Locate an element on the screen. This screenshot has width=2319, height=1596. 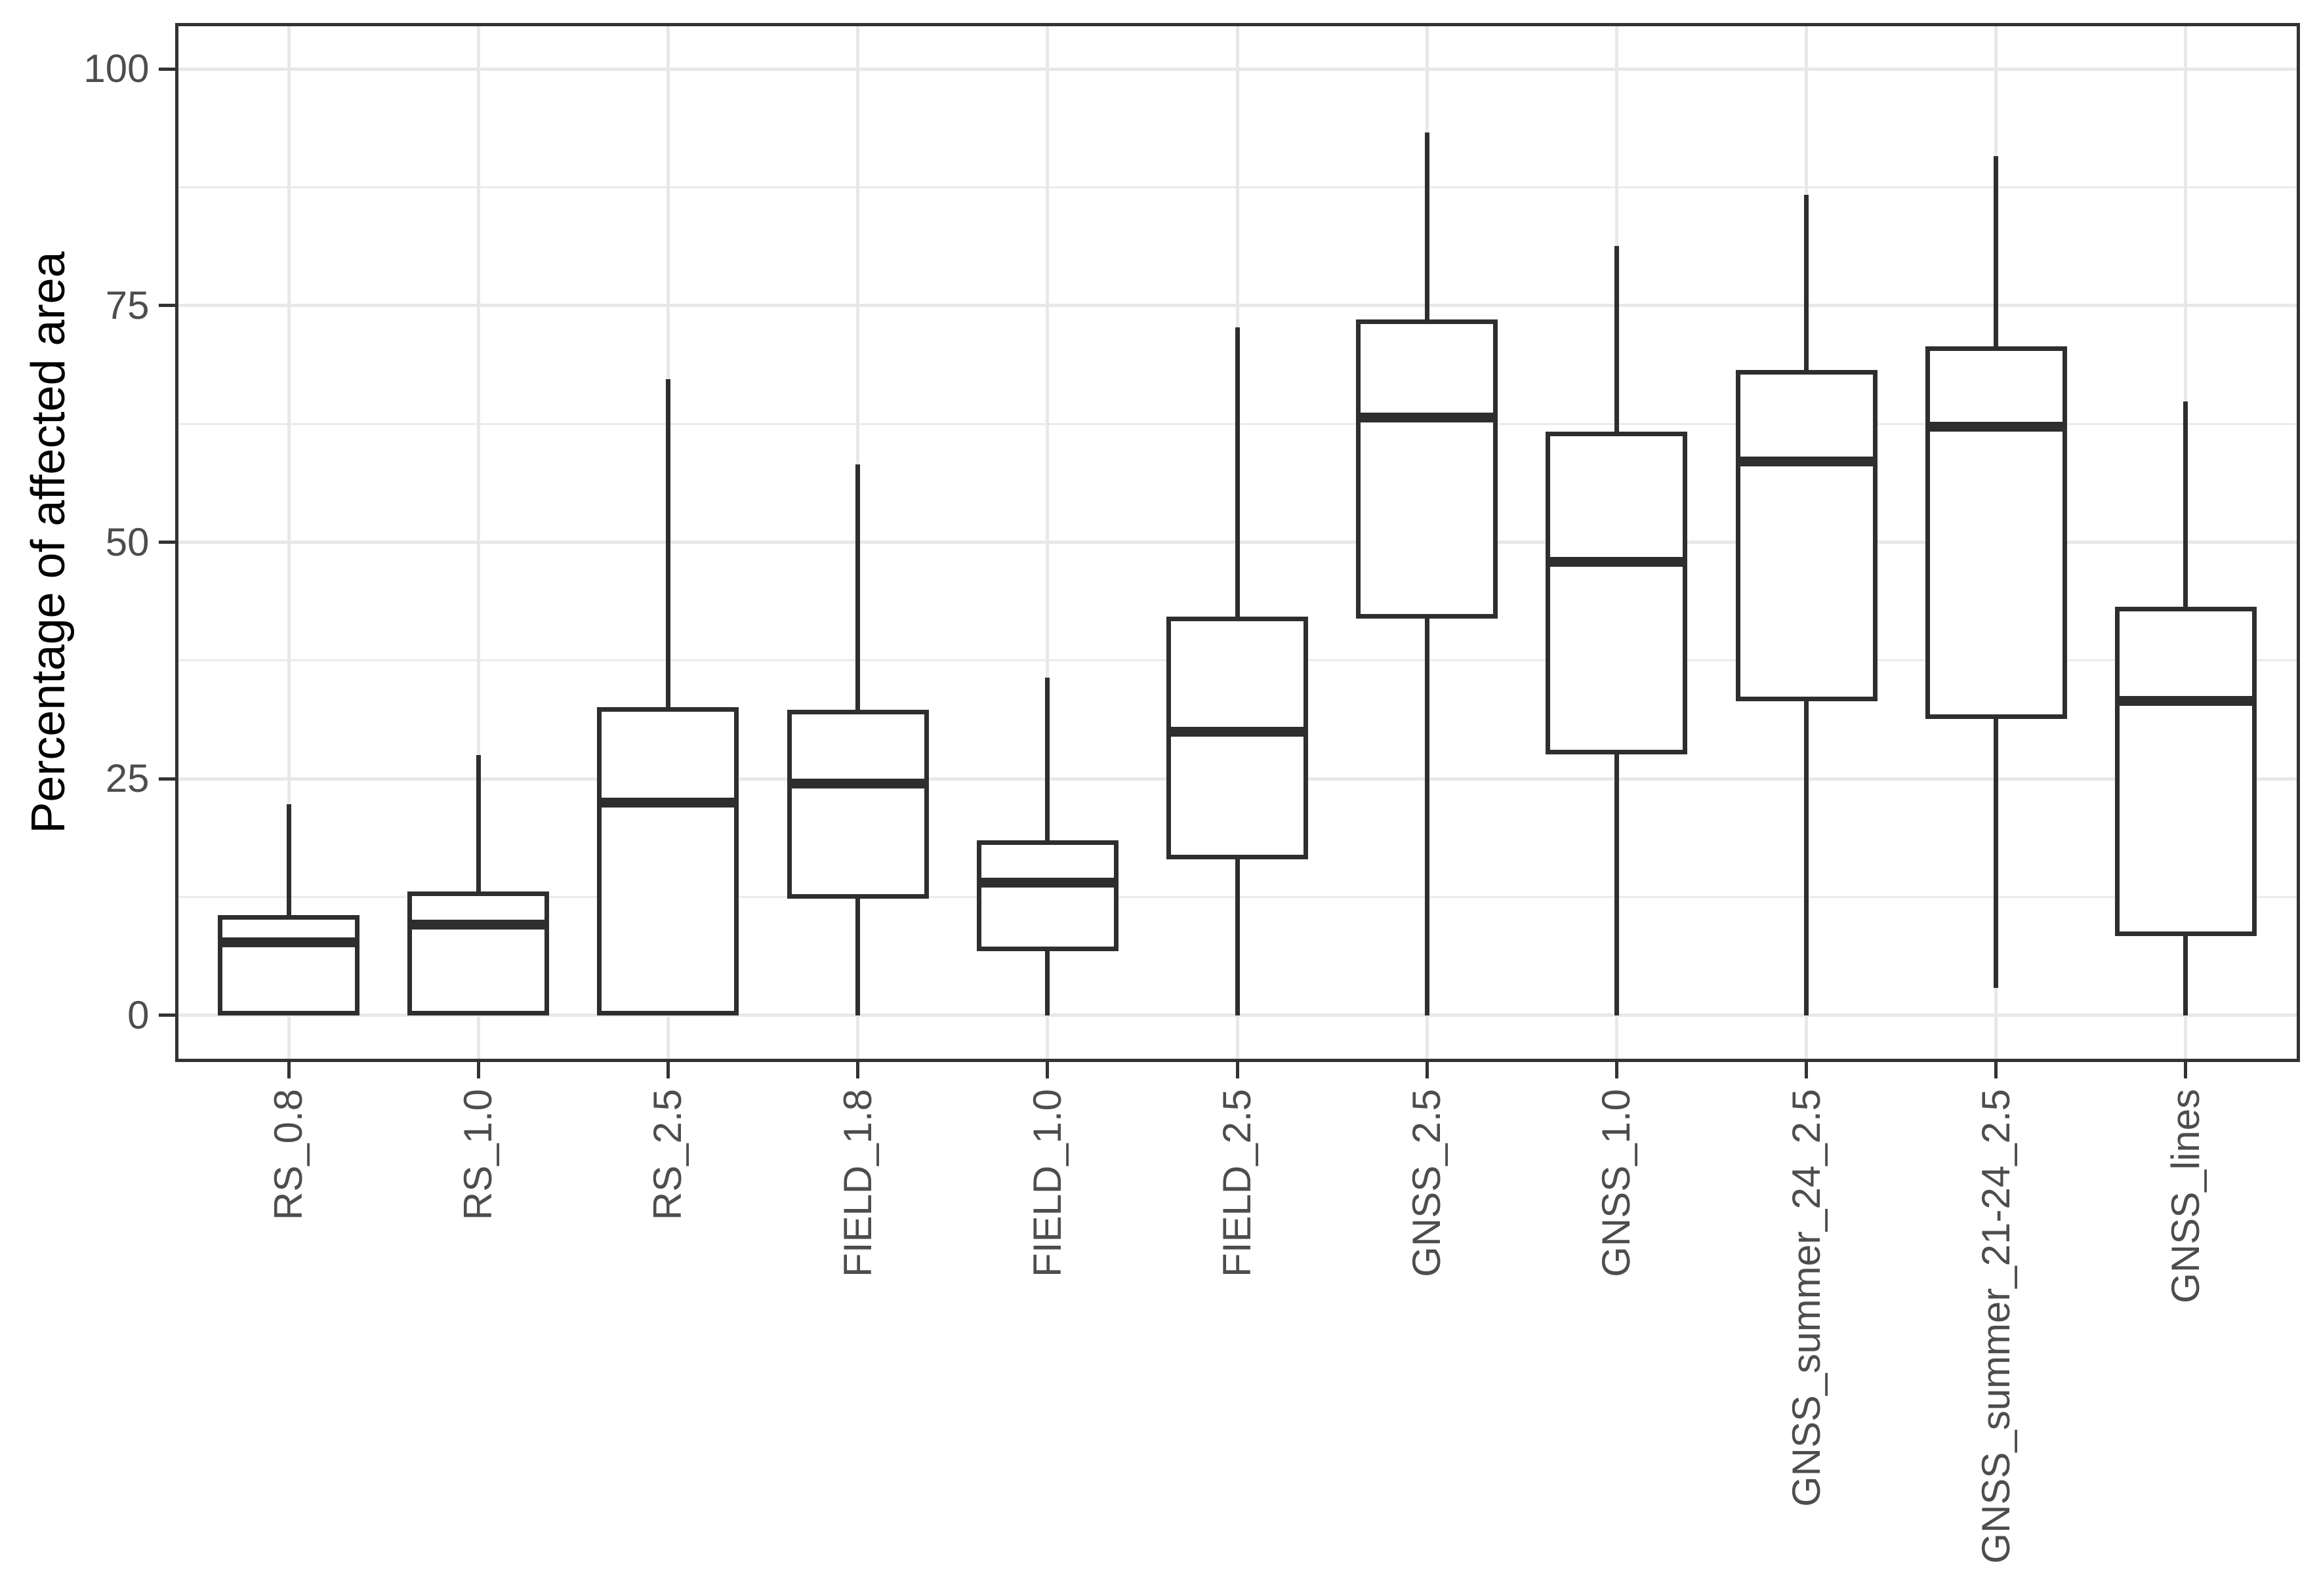
x-category-label: GNSS_1.0 is located at coordinates (1616, 1182).